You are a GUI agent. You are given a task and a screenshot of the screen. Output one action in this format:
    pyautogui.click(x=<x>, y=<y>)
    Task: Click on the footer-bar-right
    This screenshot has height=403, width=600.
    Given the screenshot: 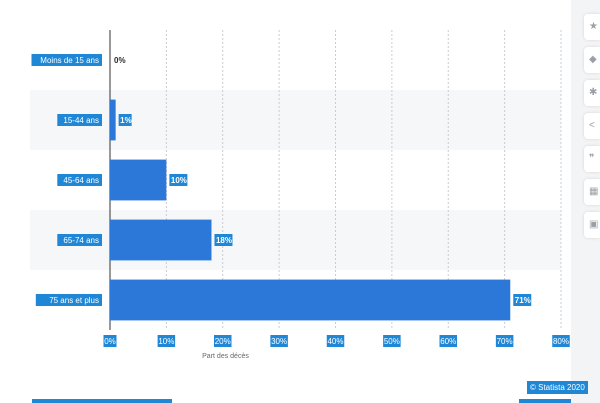 What is the action you would take?
    pyautogui.click(x=545, y=401)
    